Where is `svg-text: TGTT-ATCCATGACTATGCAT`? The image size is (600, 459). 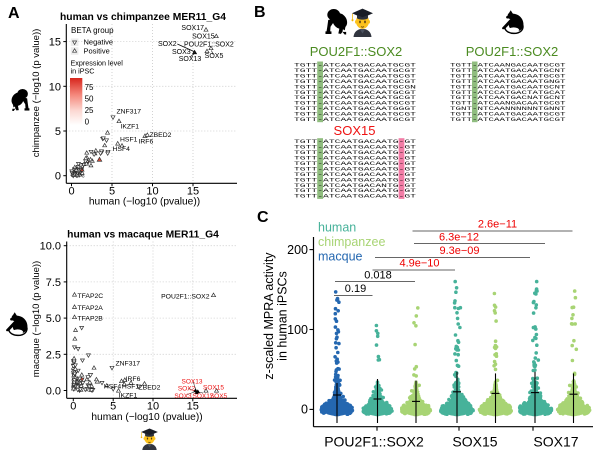
svg-text: TGTT-ATCCATGACTATGCAT is located at coordinates (508, 92).